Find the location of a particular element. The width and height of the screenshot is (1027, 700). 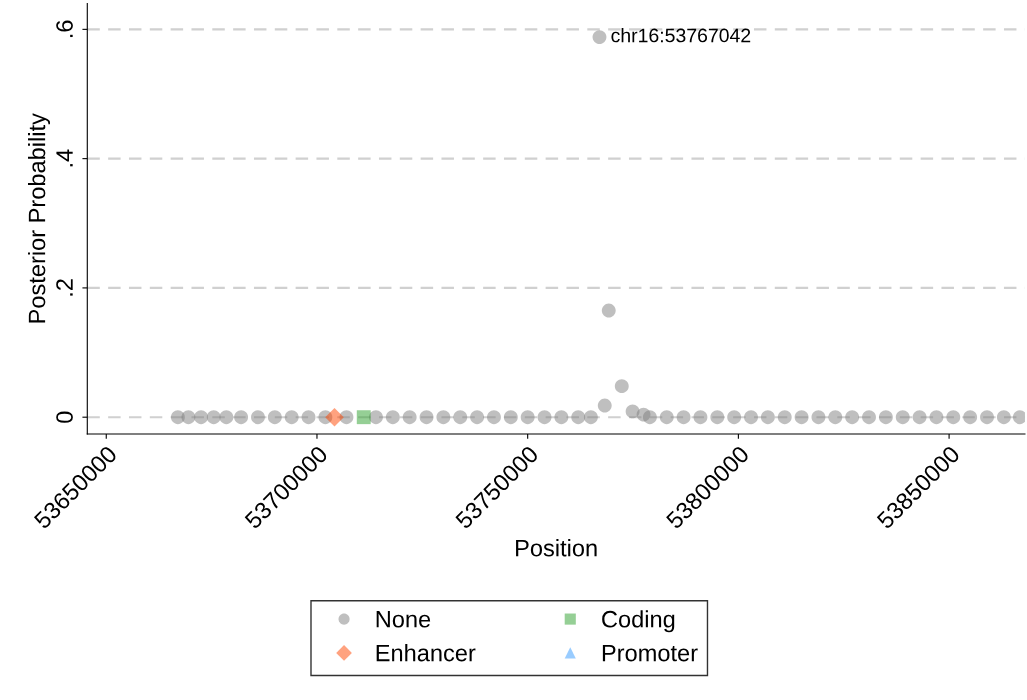

legend-label: Coding is located at coordinates (638, 621).